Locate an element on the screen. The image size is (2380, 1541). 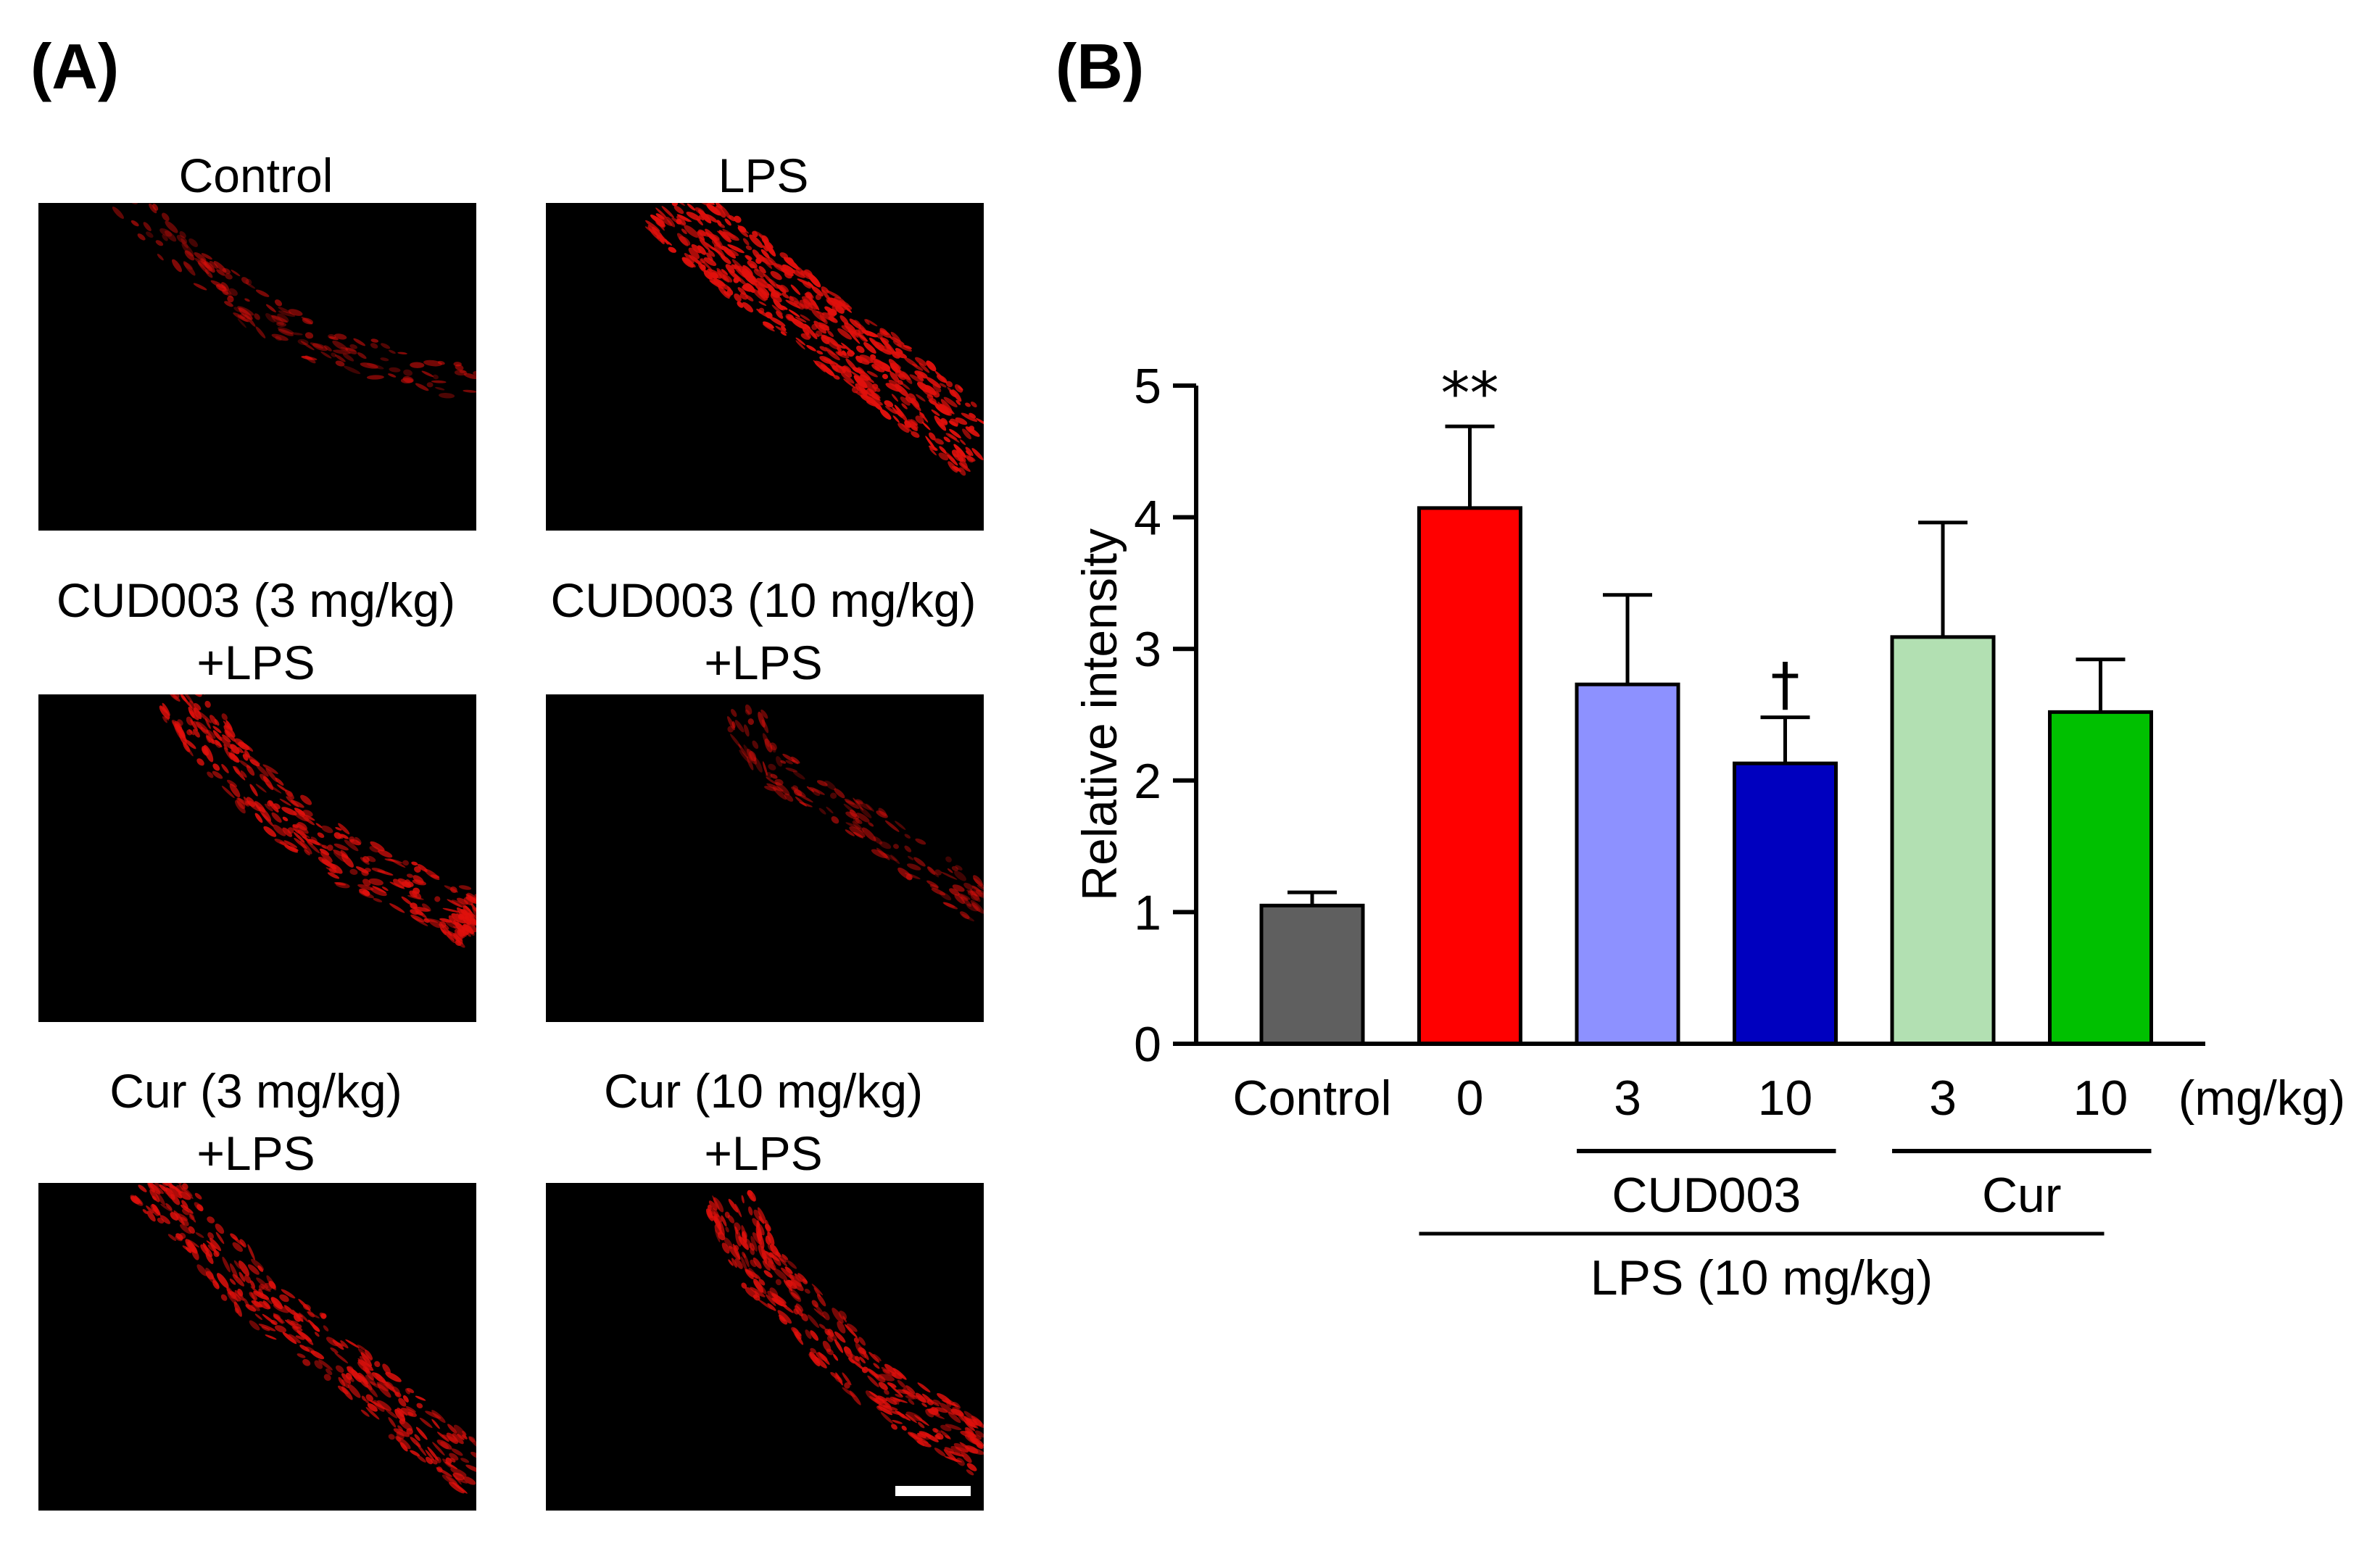
y-tick-label: 5 is located at coordinates (1147, 387).